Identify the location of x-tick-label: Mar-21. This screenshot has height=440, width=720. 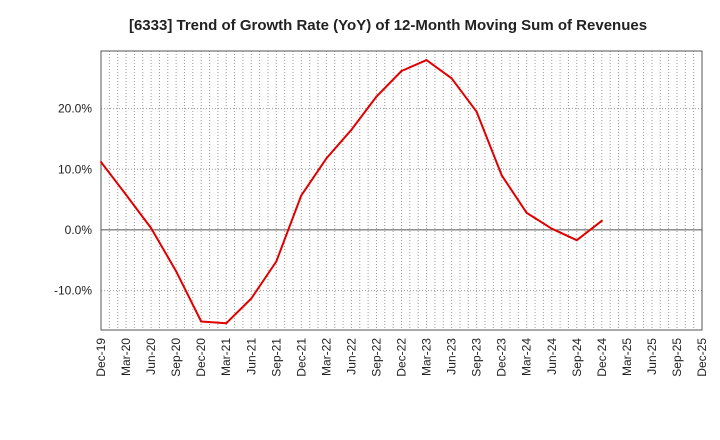
(226, 357).